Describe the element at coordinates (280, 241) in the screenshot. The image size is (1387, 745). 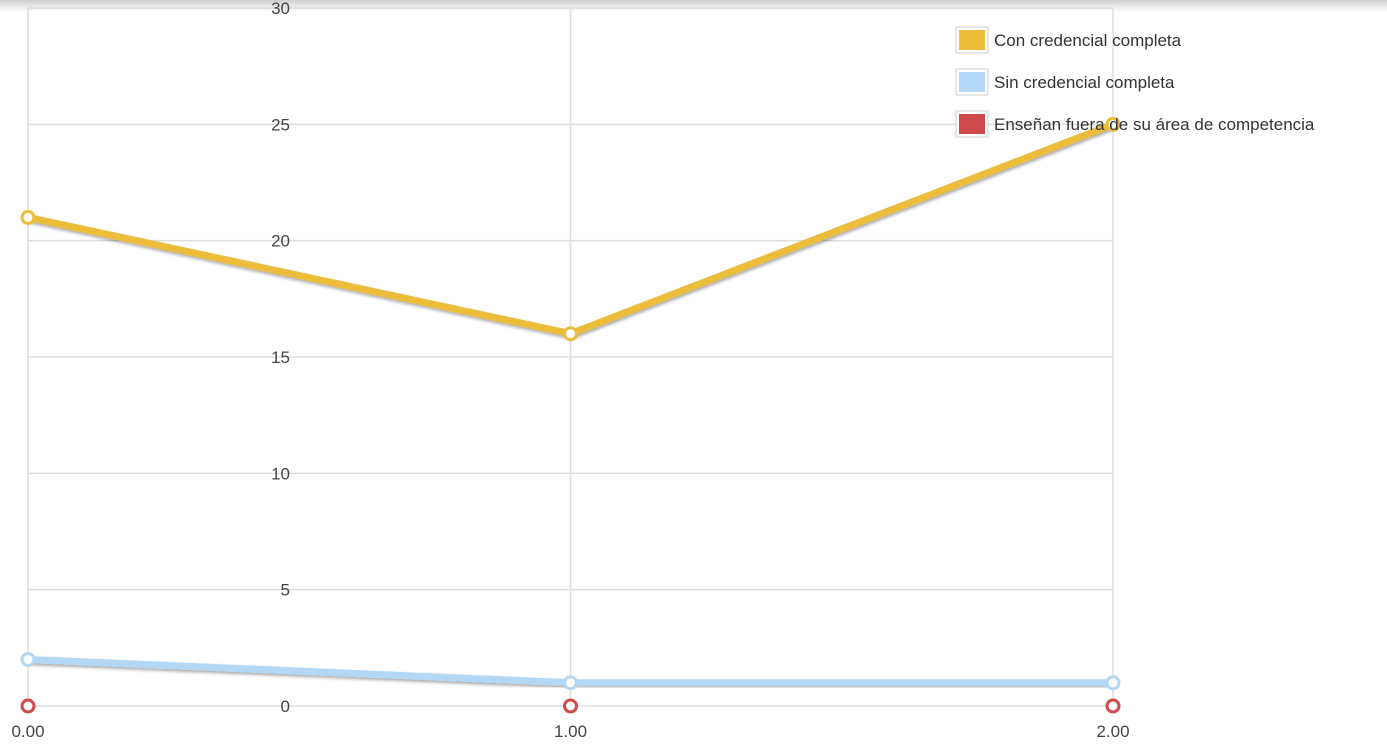
I see `y-tick-label: 20` at that location.